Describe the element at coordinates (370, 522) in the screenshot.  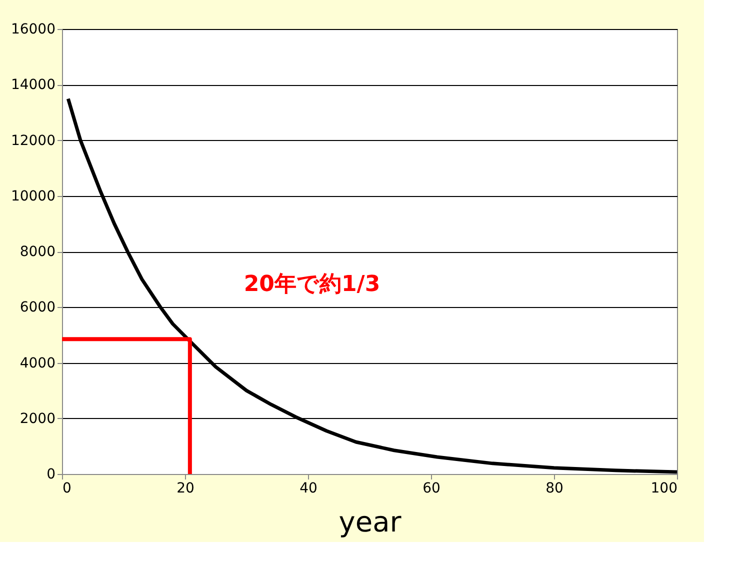
I see `x-axis-title: year` at that location.